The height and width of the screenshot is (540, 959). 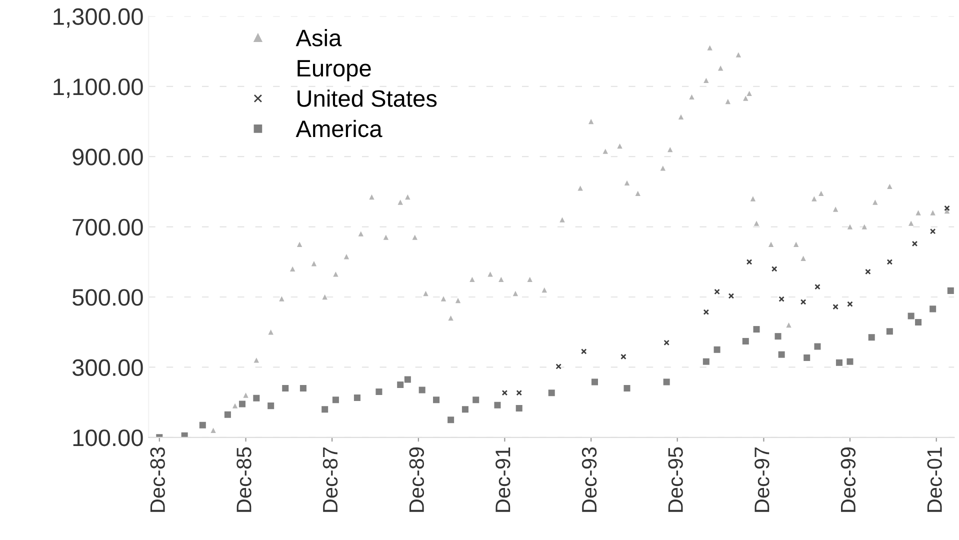 What do you see at coordinates (107, 367) in the screenshot?
I see `y-tick-label: 300.00` at bounding box center [107, 367].